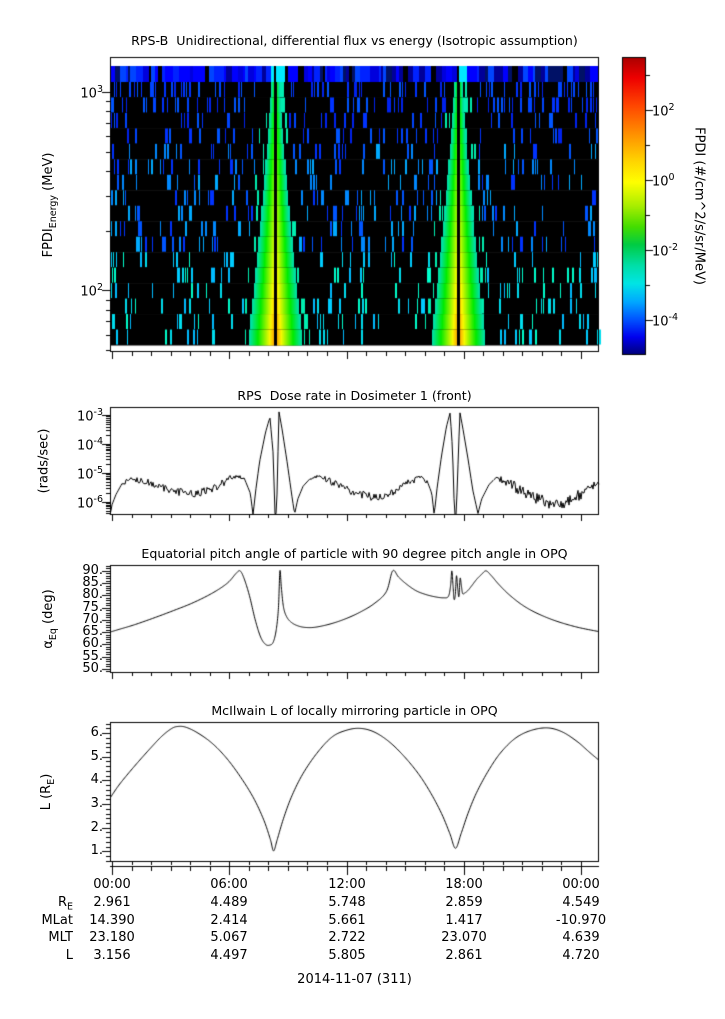 The image size is (725, 1019). I want to click on dose-y-tick-label: 10⁻³, so click(89, 416).